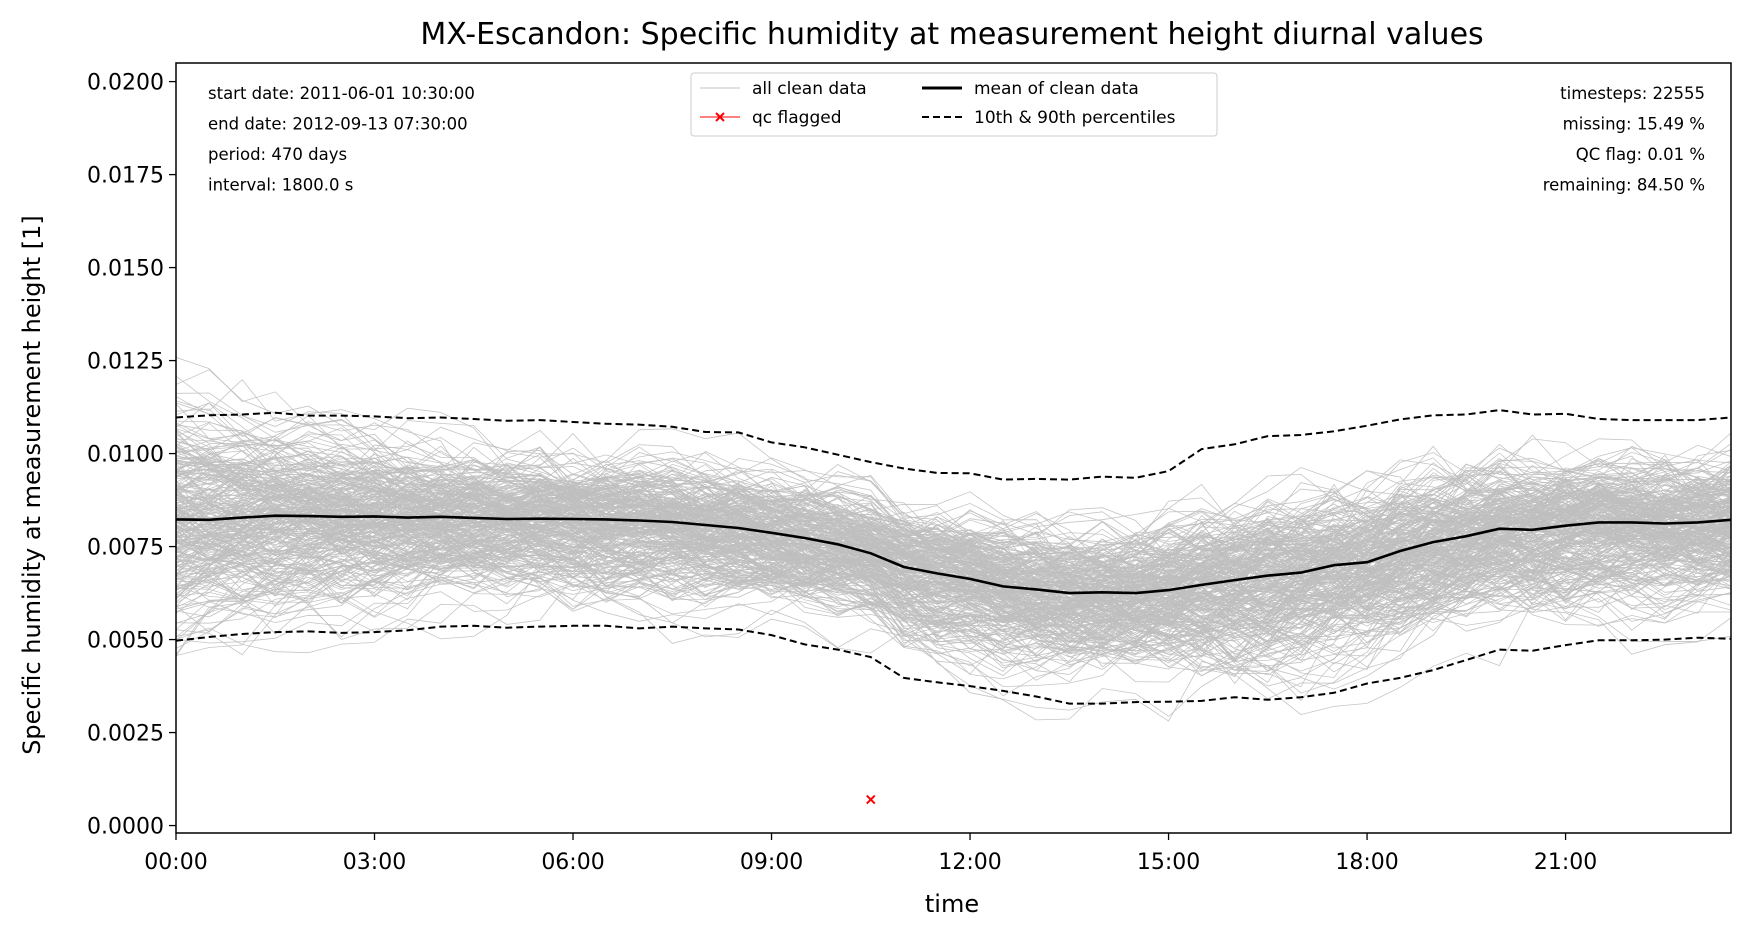  I want to click on y-tick-label: 0.0175, so click(125, 176).